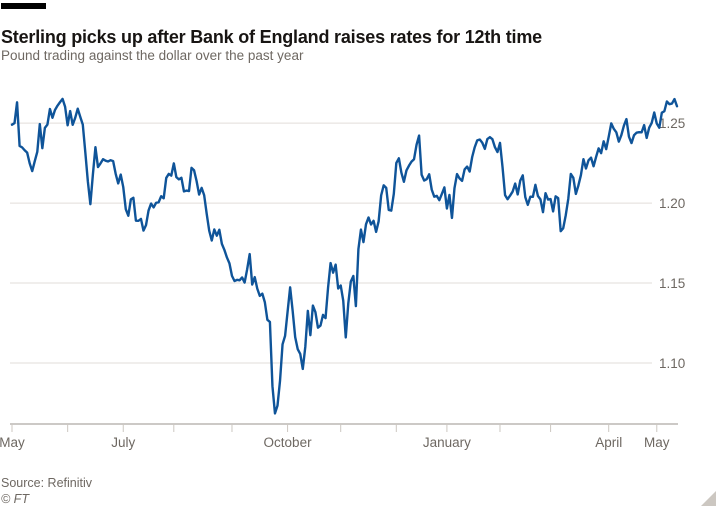 Image resolution: width=720 pixels, height=513 pixels. Describe the element at coordinates (15, 499) in the screenshot. I see `ft-copyright: © FT` at that location.